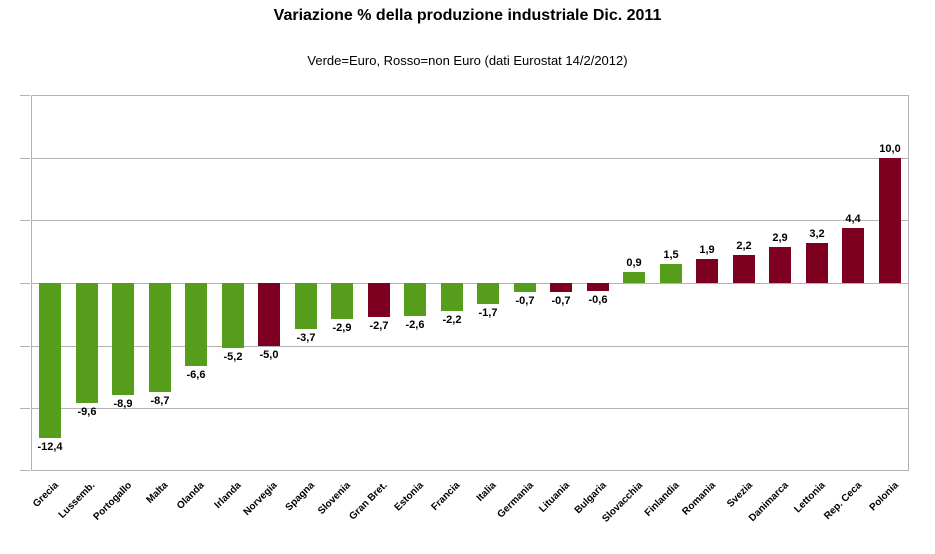 Image resolution: width=935 pixels, height=554 pixels. I want to click on value-label-gran-bret: -2,7, so click(379, 326).